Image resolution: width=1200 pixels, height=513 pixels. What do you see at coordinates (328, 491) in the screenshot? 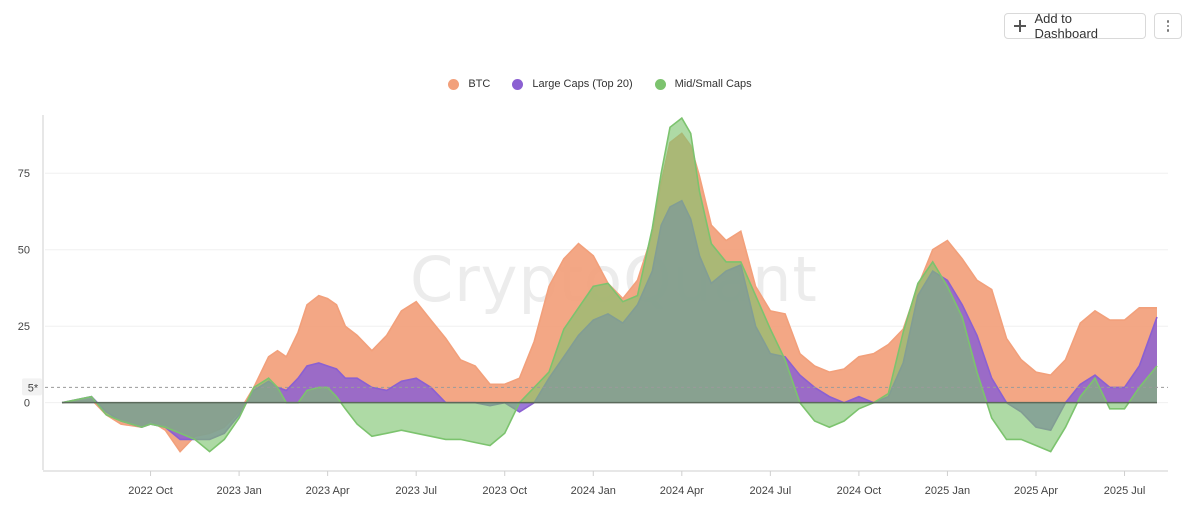
I see `x-tick-2: 2023 Apr` at bounding box center [328, 491].